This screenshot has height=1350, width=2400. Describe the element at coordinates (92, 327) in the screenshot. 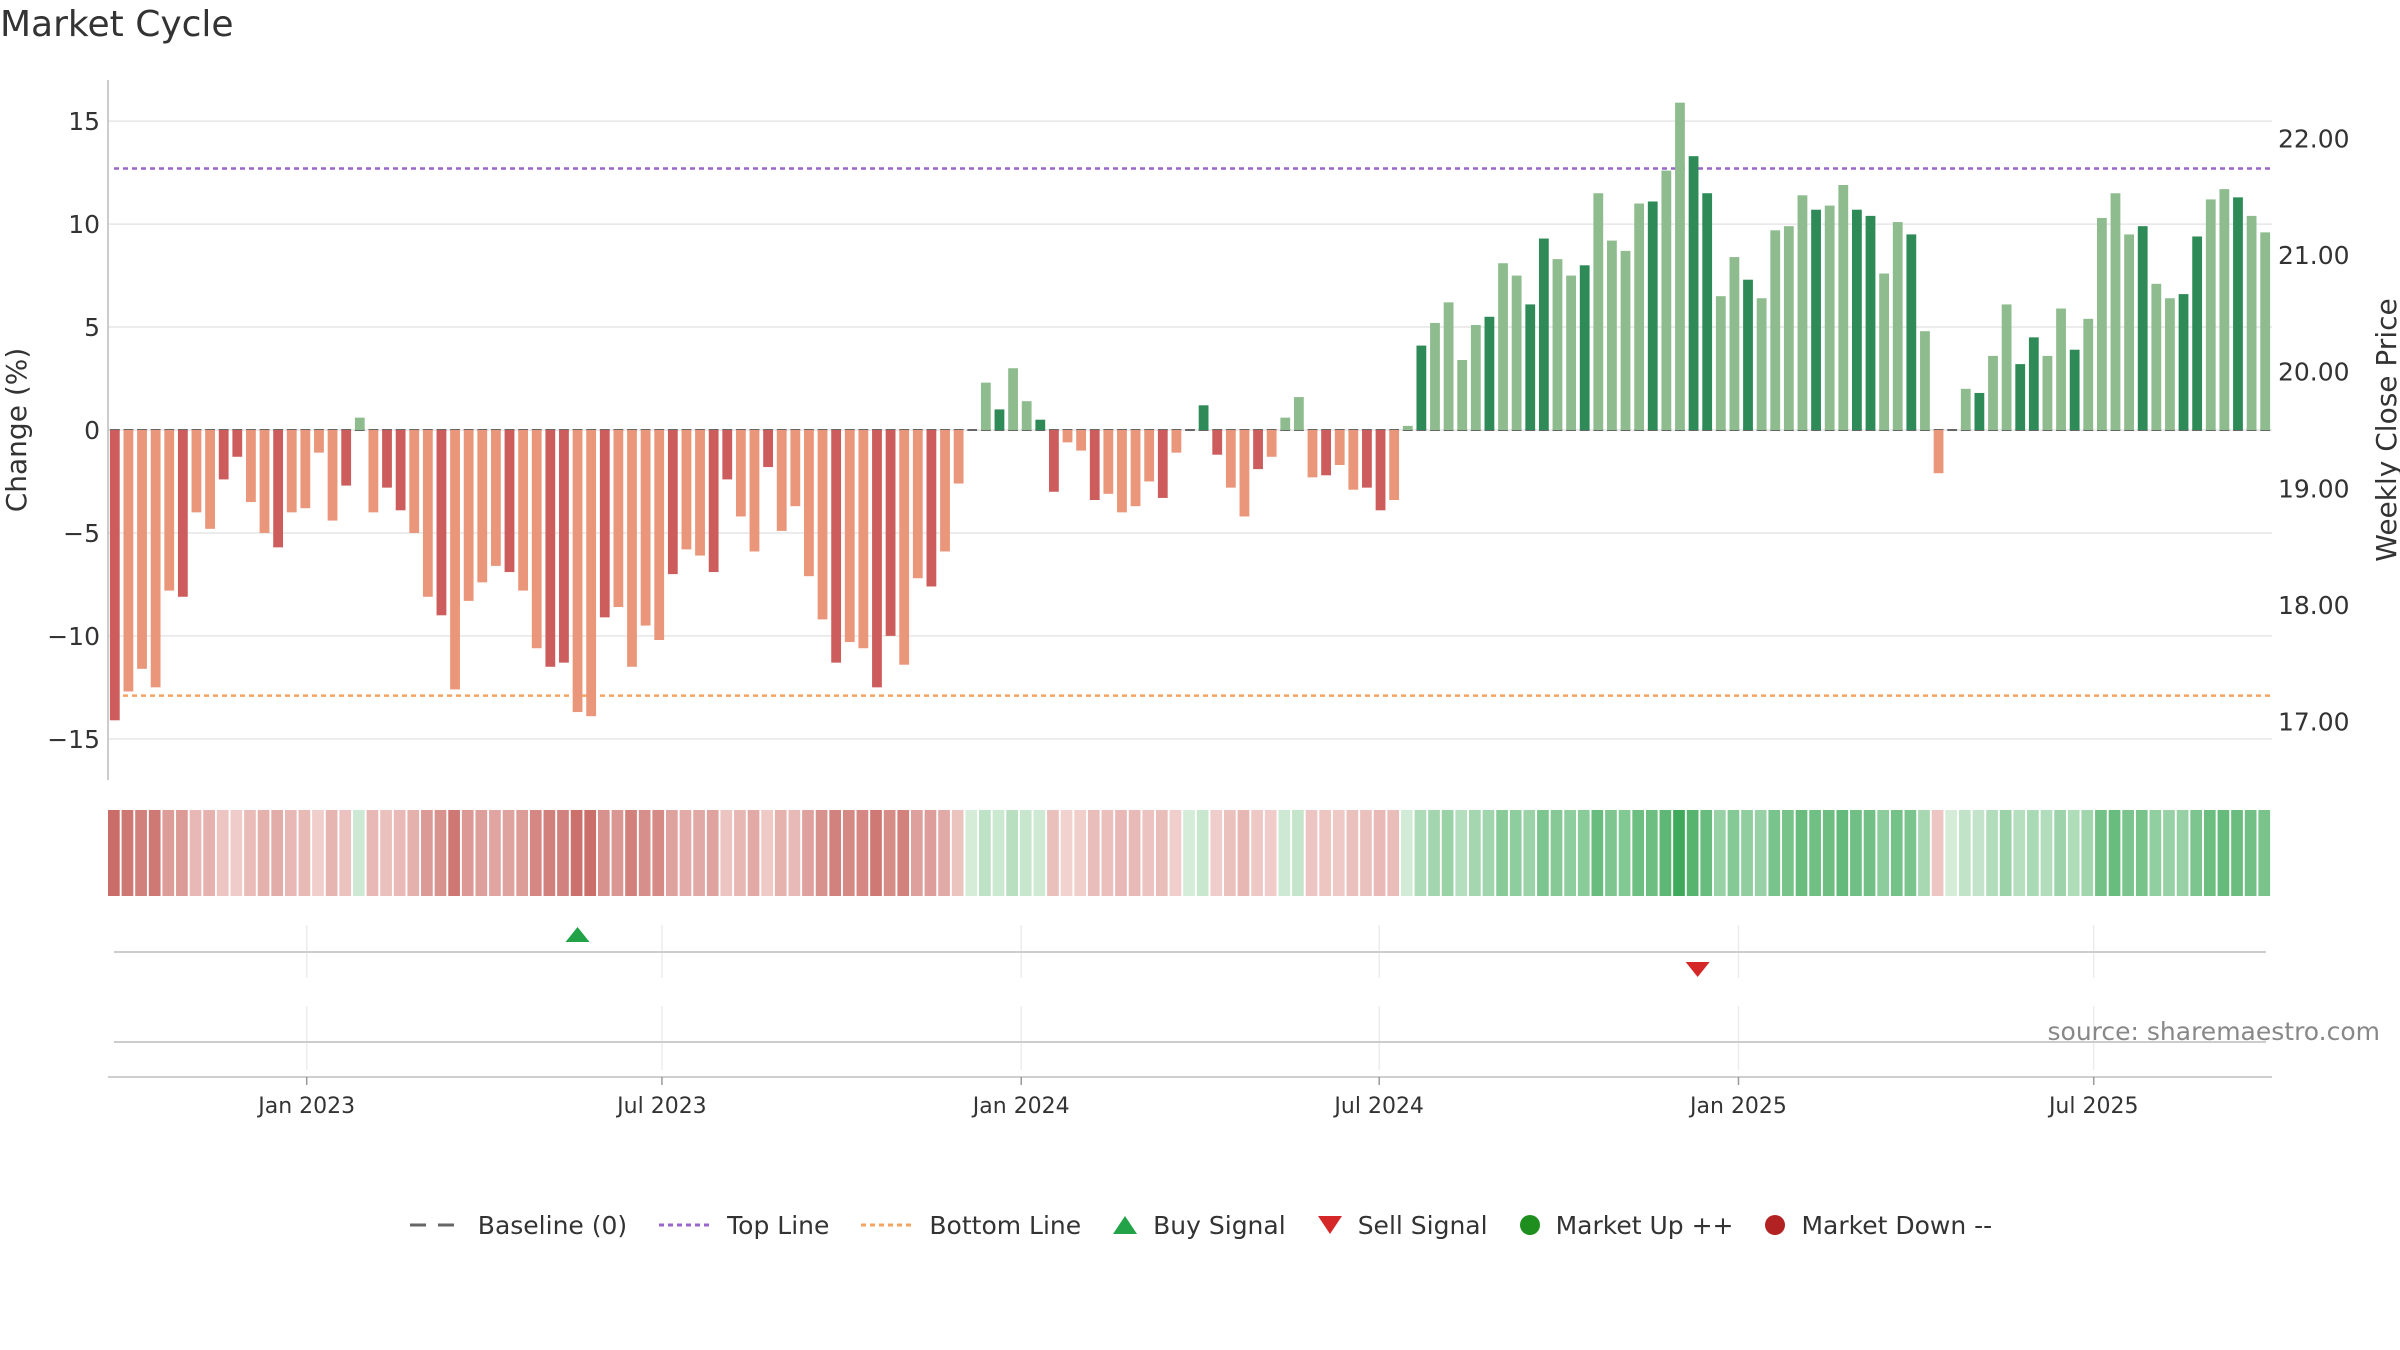

I see `y-tick-label: 5` at that location.